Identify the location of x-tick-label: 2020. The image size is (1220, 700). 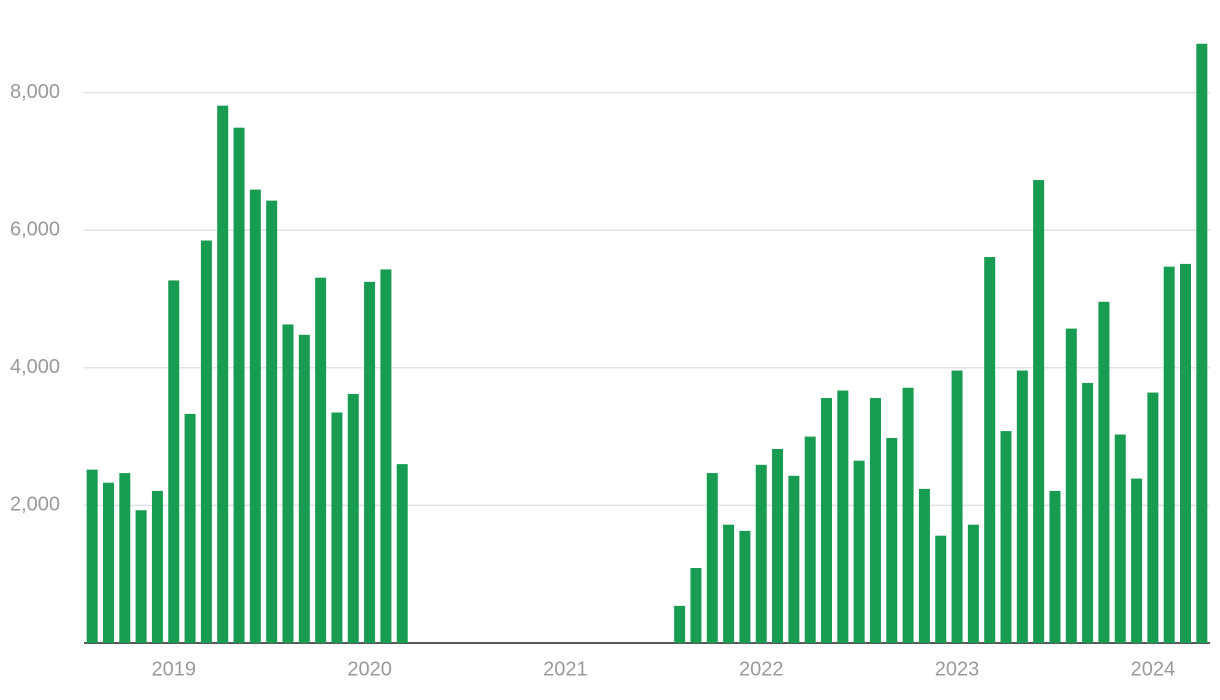
(369, 669).